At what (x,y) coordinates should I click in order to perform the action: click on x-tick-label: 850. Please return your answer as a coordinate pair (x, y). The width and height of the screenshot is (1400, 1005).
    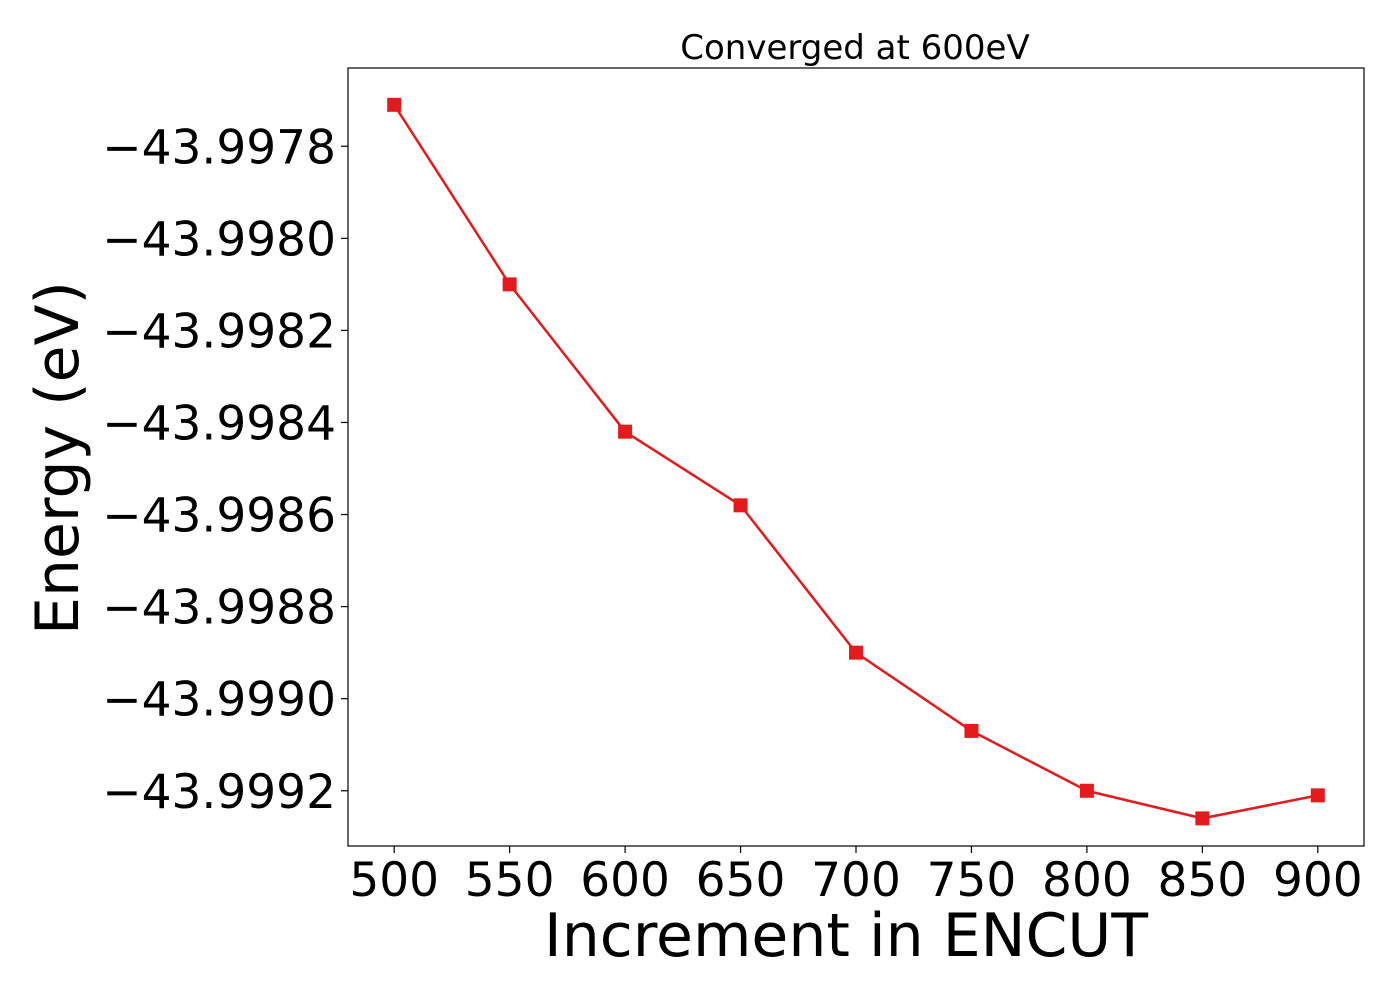
    Looking at the image, I should click on (1203, 880).